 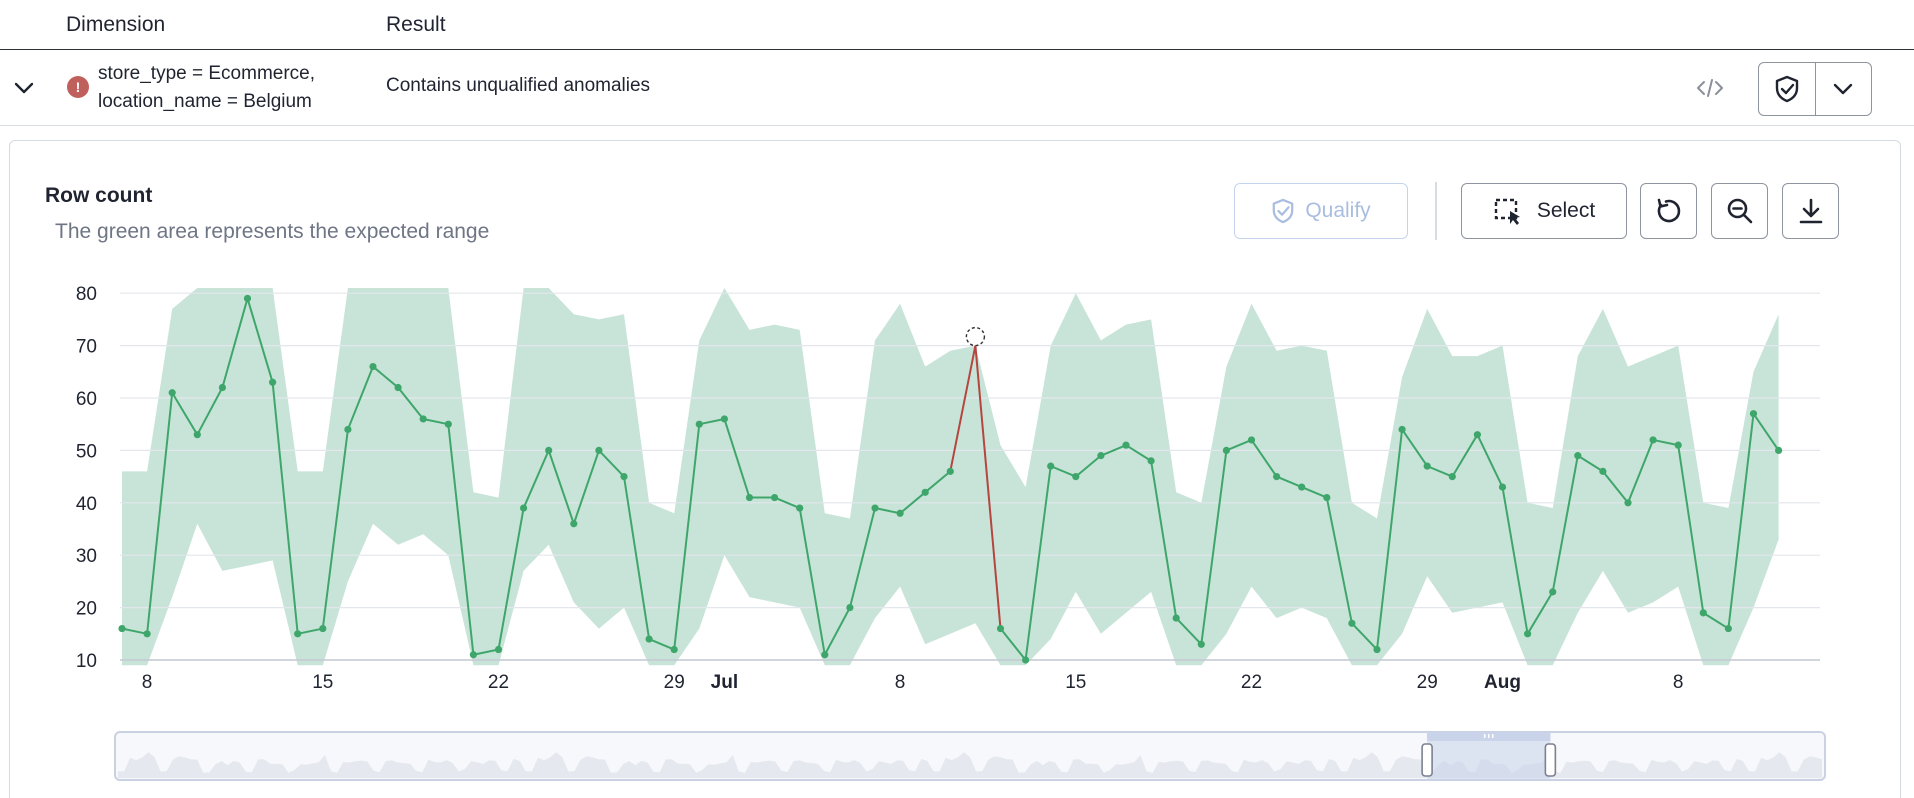 What do you see at coordinates (724, 682) in the screenshot?
I see `x-tick-label: Jul` at bounding box center [724, 682].